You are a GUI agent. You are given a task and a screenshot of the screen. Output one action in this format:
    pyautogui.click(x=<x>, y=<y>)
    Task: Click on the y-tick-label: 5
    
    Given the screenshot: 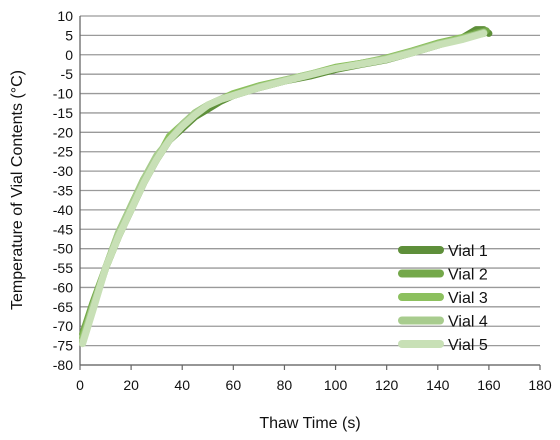 What is the action you would take?
    pyautogui.click(x=69, y=35)
    